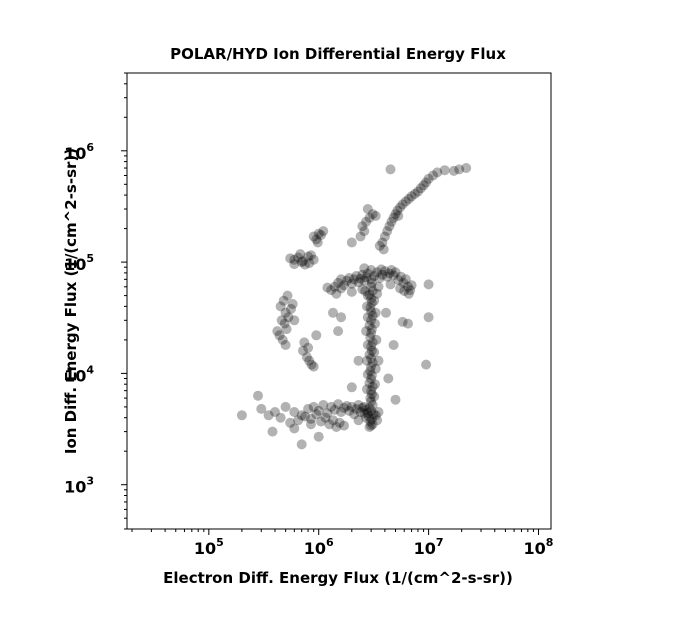  I want to click on y-tick-label: 105, so click(79, 263).